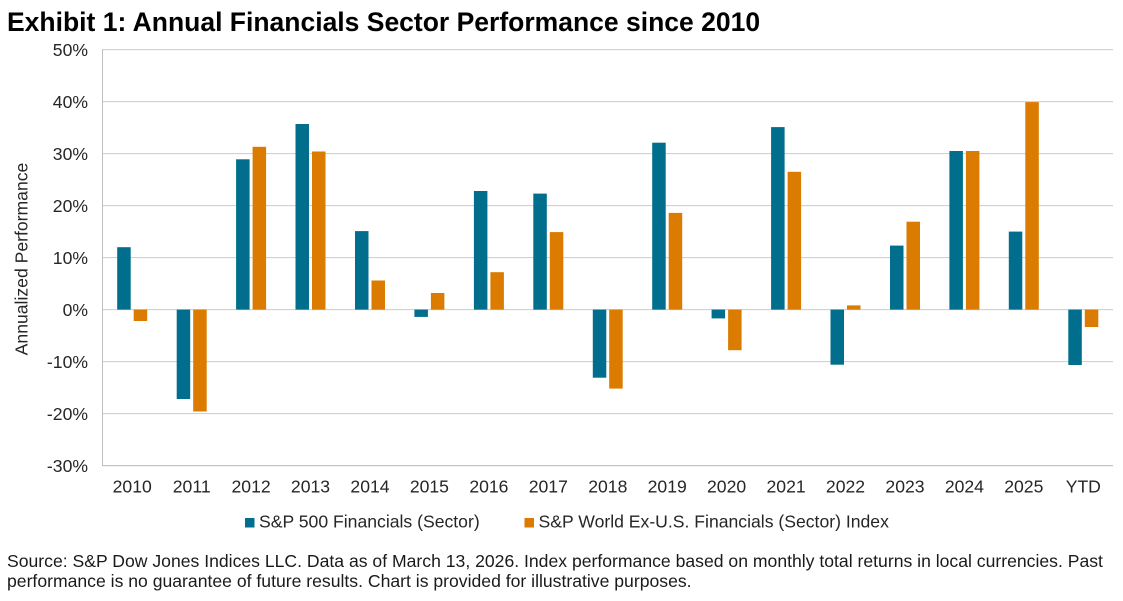 Image resolution: width=1123 pixels, height=601 pixels. What do you see at coordinates (192, 487) in the screenshot?
I see `svg-text: 2011` at bounding box center [192, 487].